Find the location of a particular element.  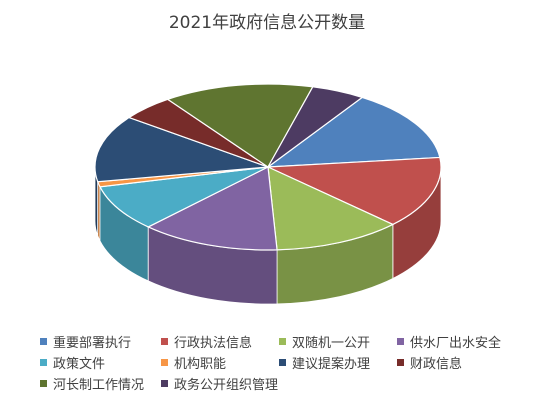

legend-row: 重要部署执行 行政执法信息 双随机一公开 供水厂出水安全 is located at coordinates (280, 341).